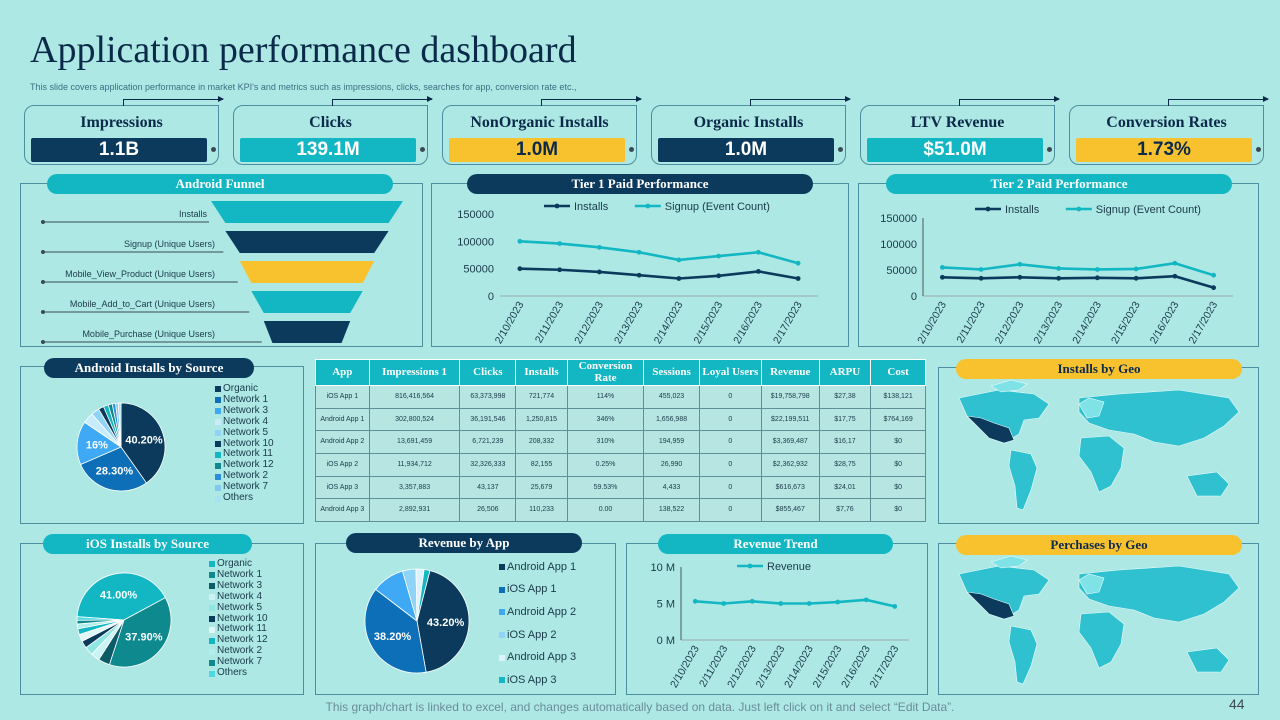 This screenshot has width=1280, height=720. What do you see at coordinates (240, 651) in the screenshot?
I see `legend-label: Network 2` at bounding box center [240, 651].